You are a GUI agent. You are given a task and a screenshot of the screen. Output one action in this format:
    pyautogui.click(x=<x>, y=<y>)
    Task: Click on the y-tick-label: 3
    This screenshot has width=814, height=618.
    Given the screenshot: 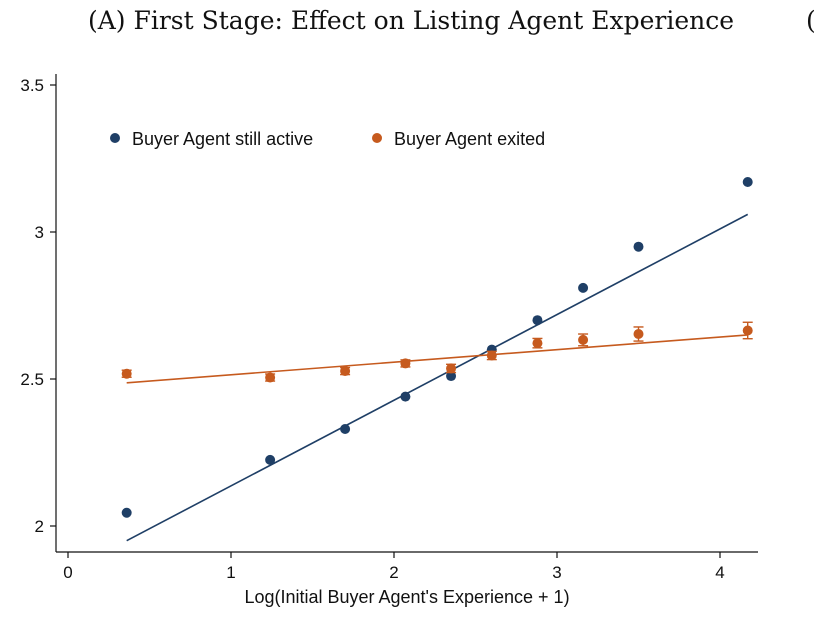 What is the action you would take?
    pyautogui.click(x=39, y=232)
    